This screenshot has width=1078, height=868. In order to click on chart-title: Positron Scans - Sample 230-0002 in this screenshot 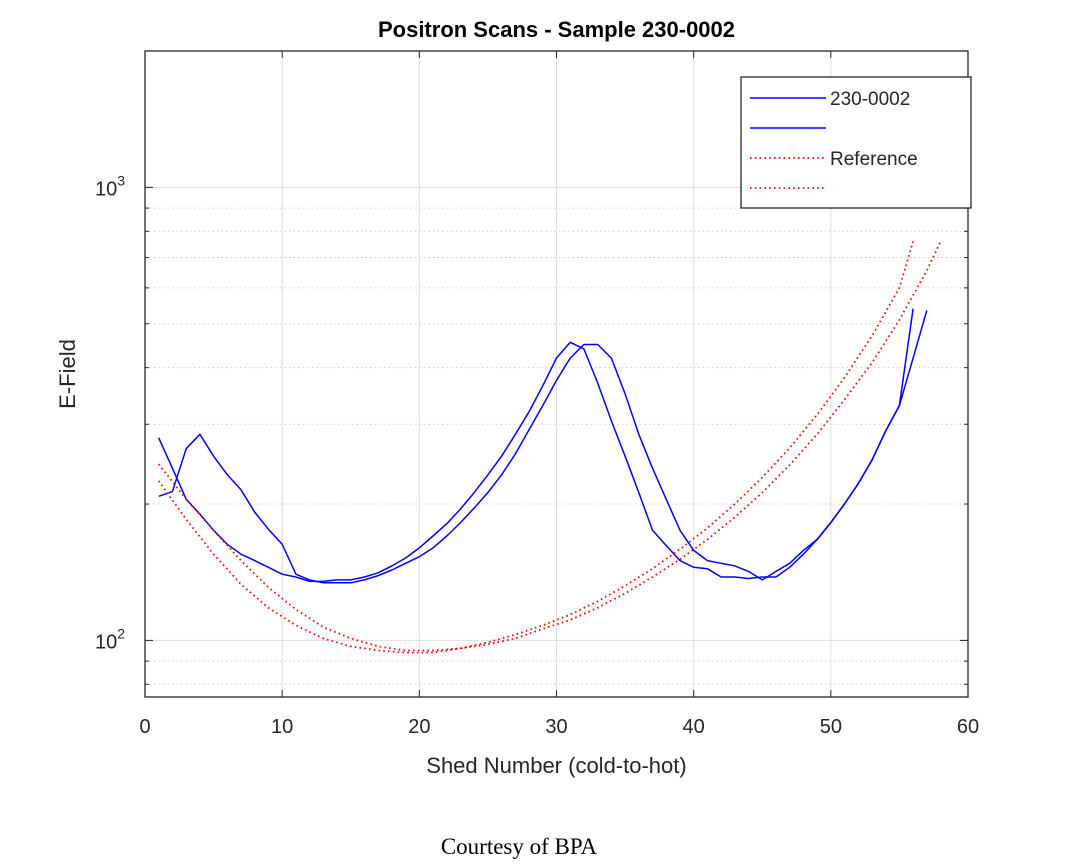, I will do `click(556, 29)`.